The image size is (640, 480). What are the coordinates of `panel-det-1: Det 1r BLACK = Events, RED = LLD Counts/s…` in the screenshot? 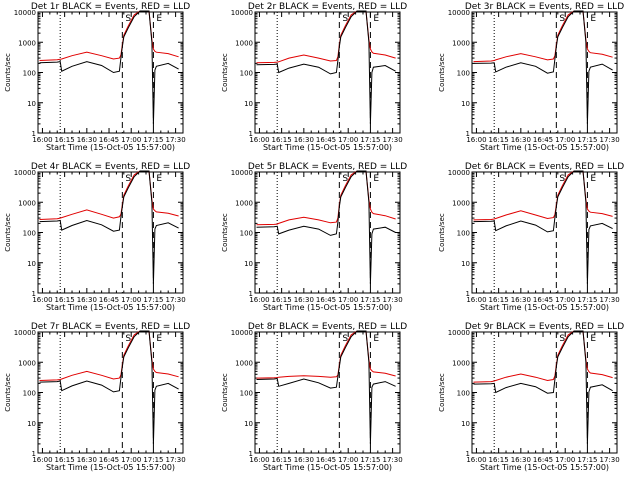 It's located at (97, 77).